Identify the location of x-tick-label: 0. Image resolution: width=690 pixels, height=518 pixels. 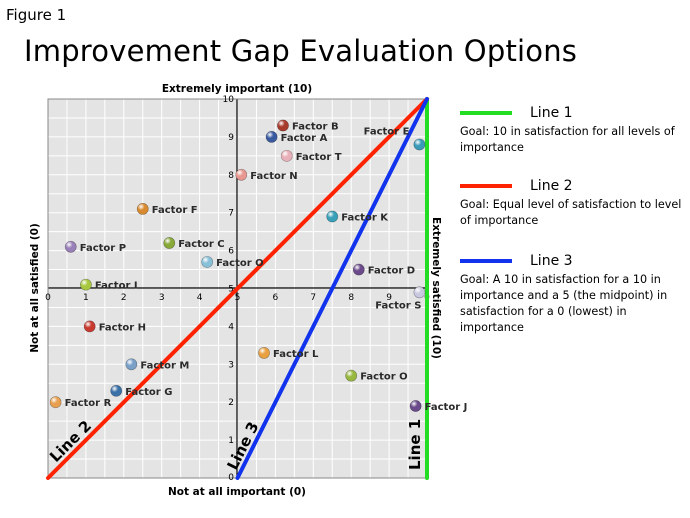
(48, 298).